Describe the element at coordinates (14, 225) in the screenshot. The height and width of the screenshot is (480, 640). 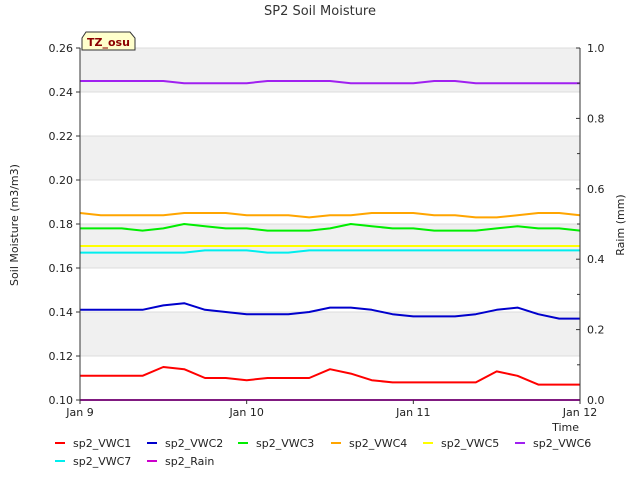
I see `y-axis-label: Soil Moisture (m3/m3)` at that location.